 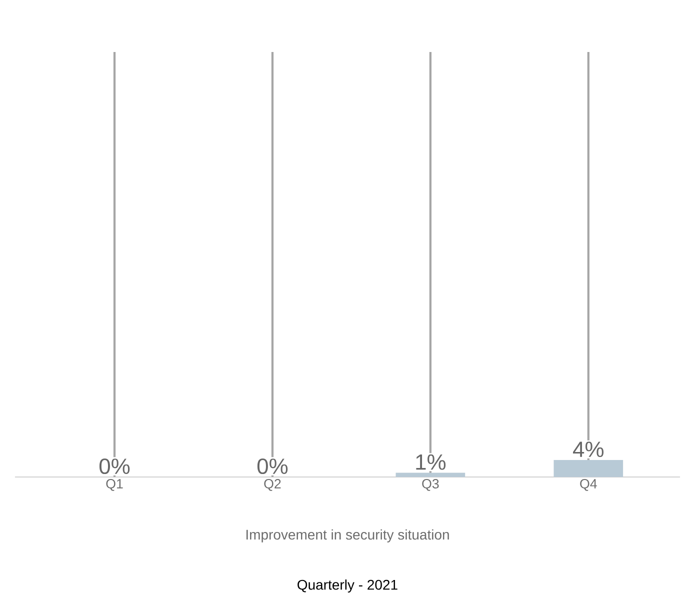 What do you see at coordinates (348, 586) in the screenshot?
I see `text: Quarterly - 2021` at bounding box center [348, 586].